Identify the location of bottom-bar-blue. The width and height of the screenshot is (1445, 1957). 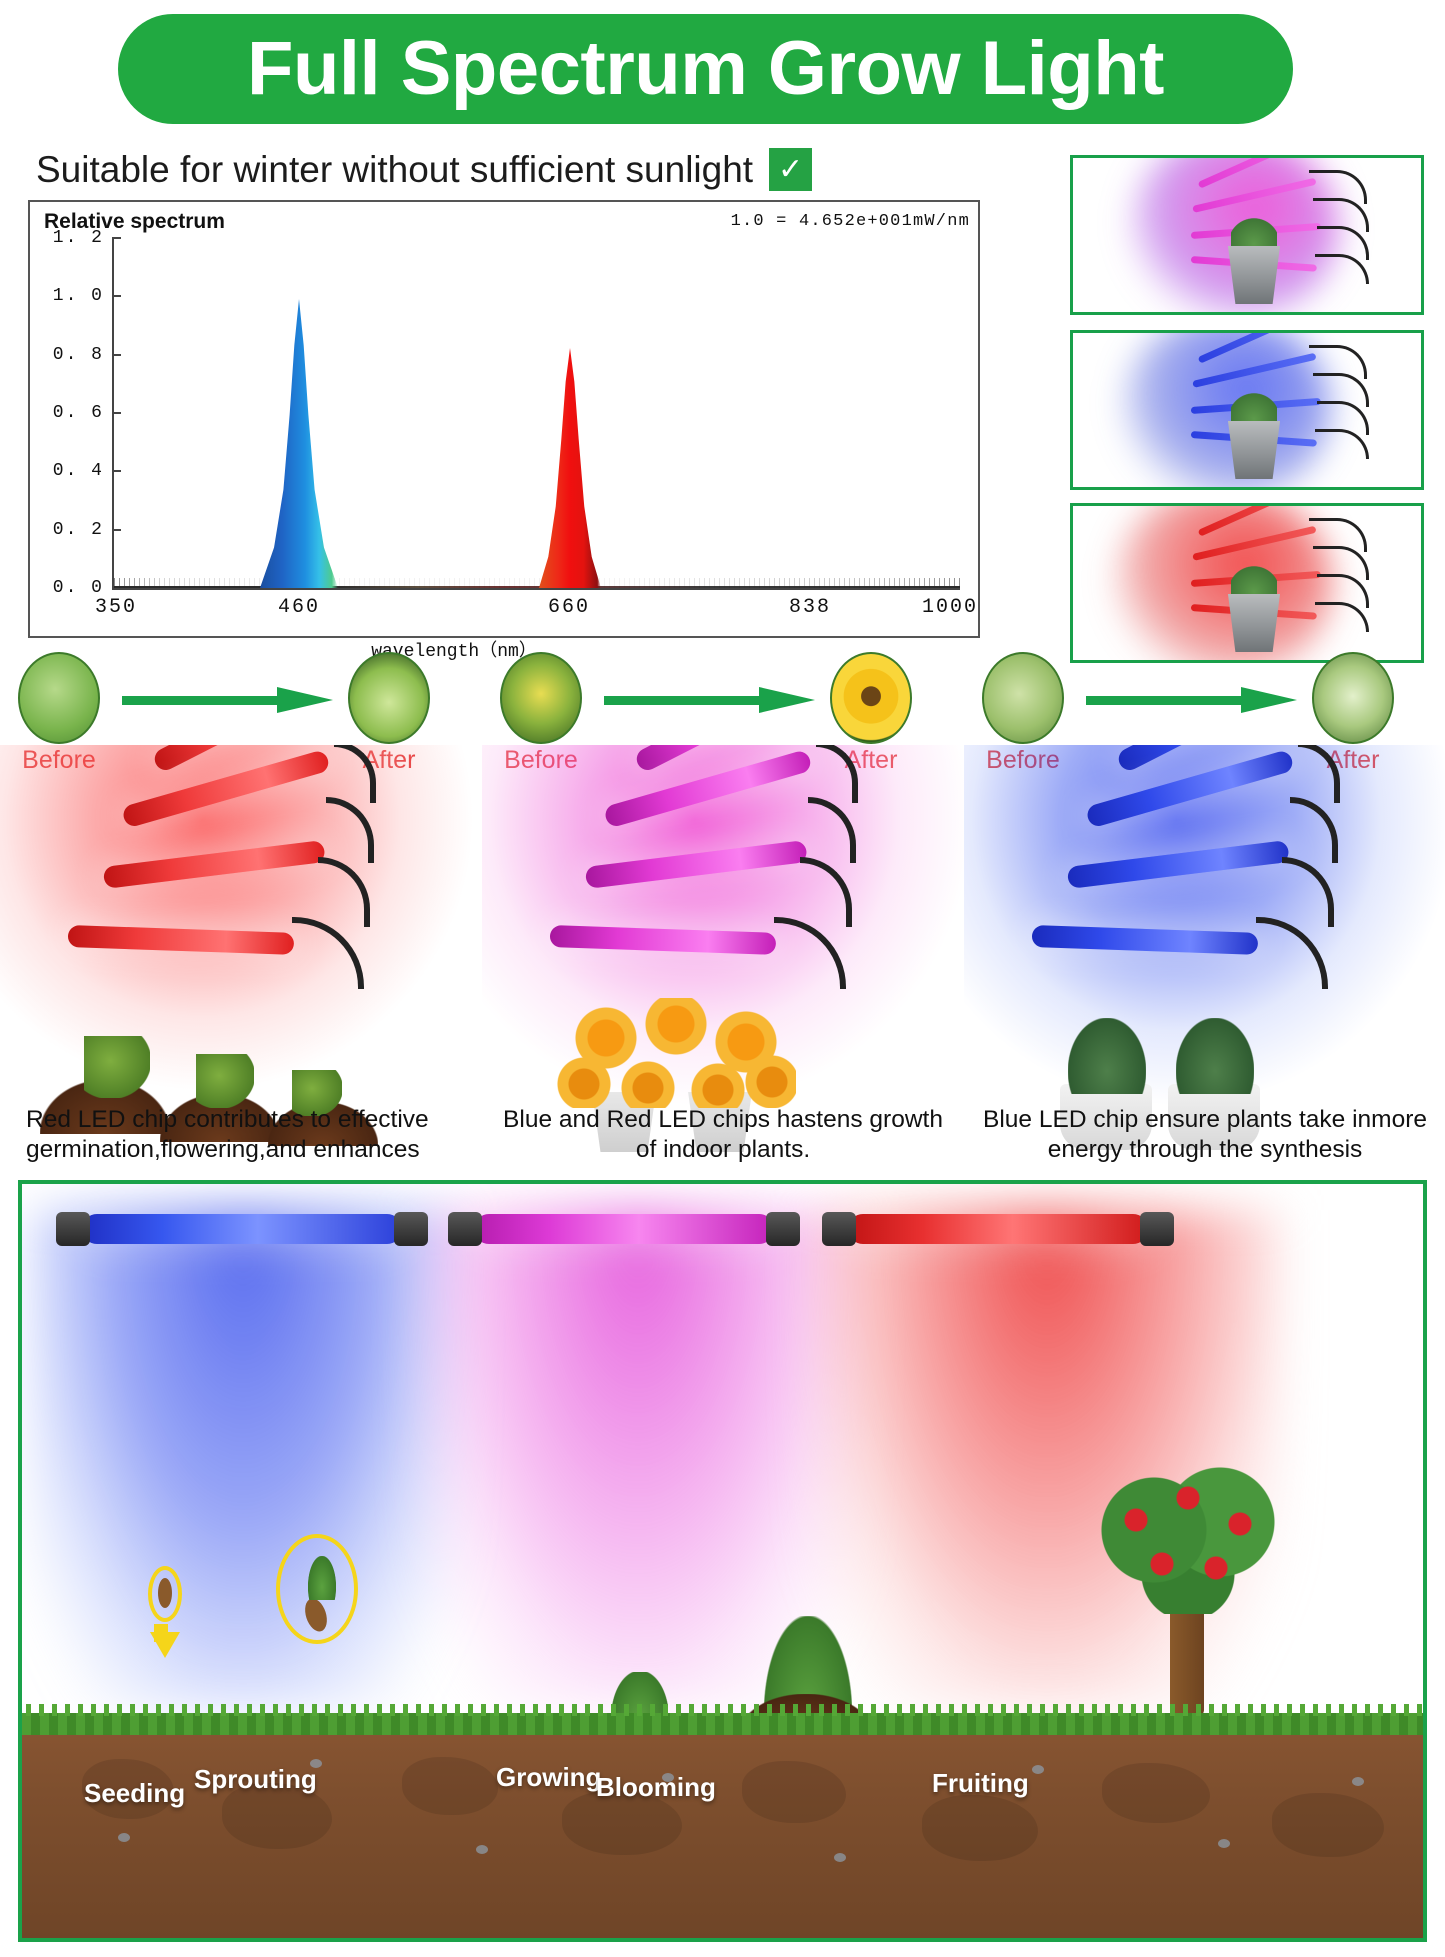
(242, 1229).